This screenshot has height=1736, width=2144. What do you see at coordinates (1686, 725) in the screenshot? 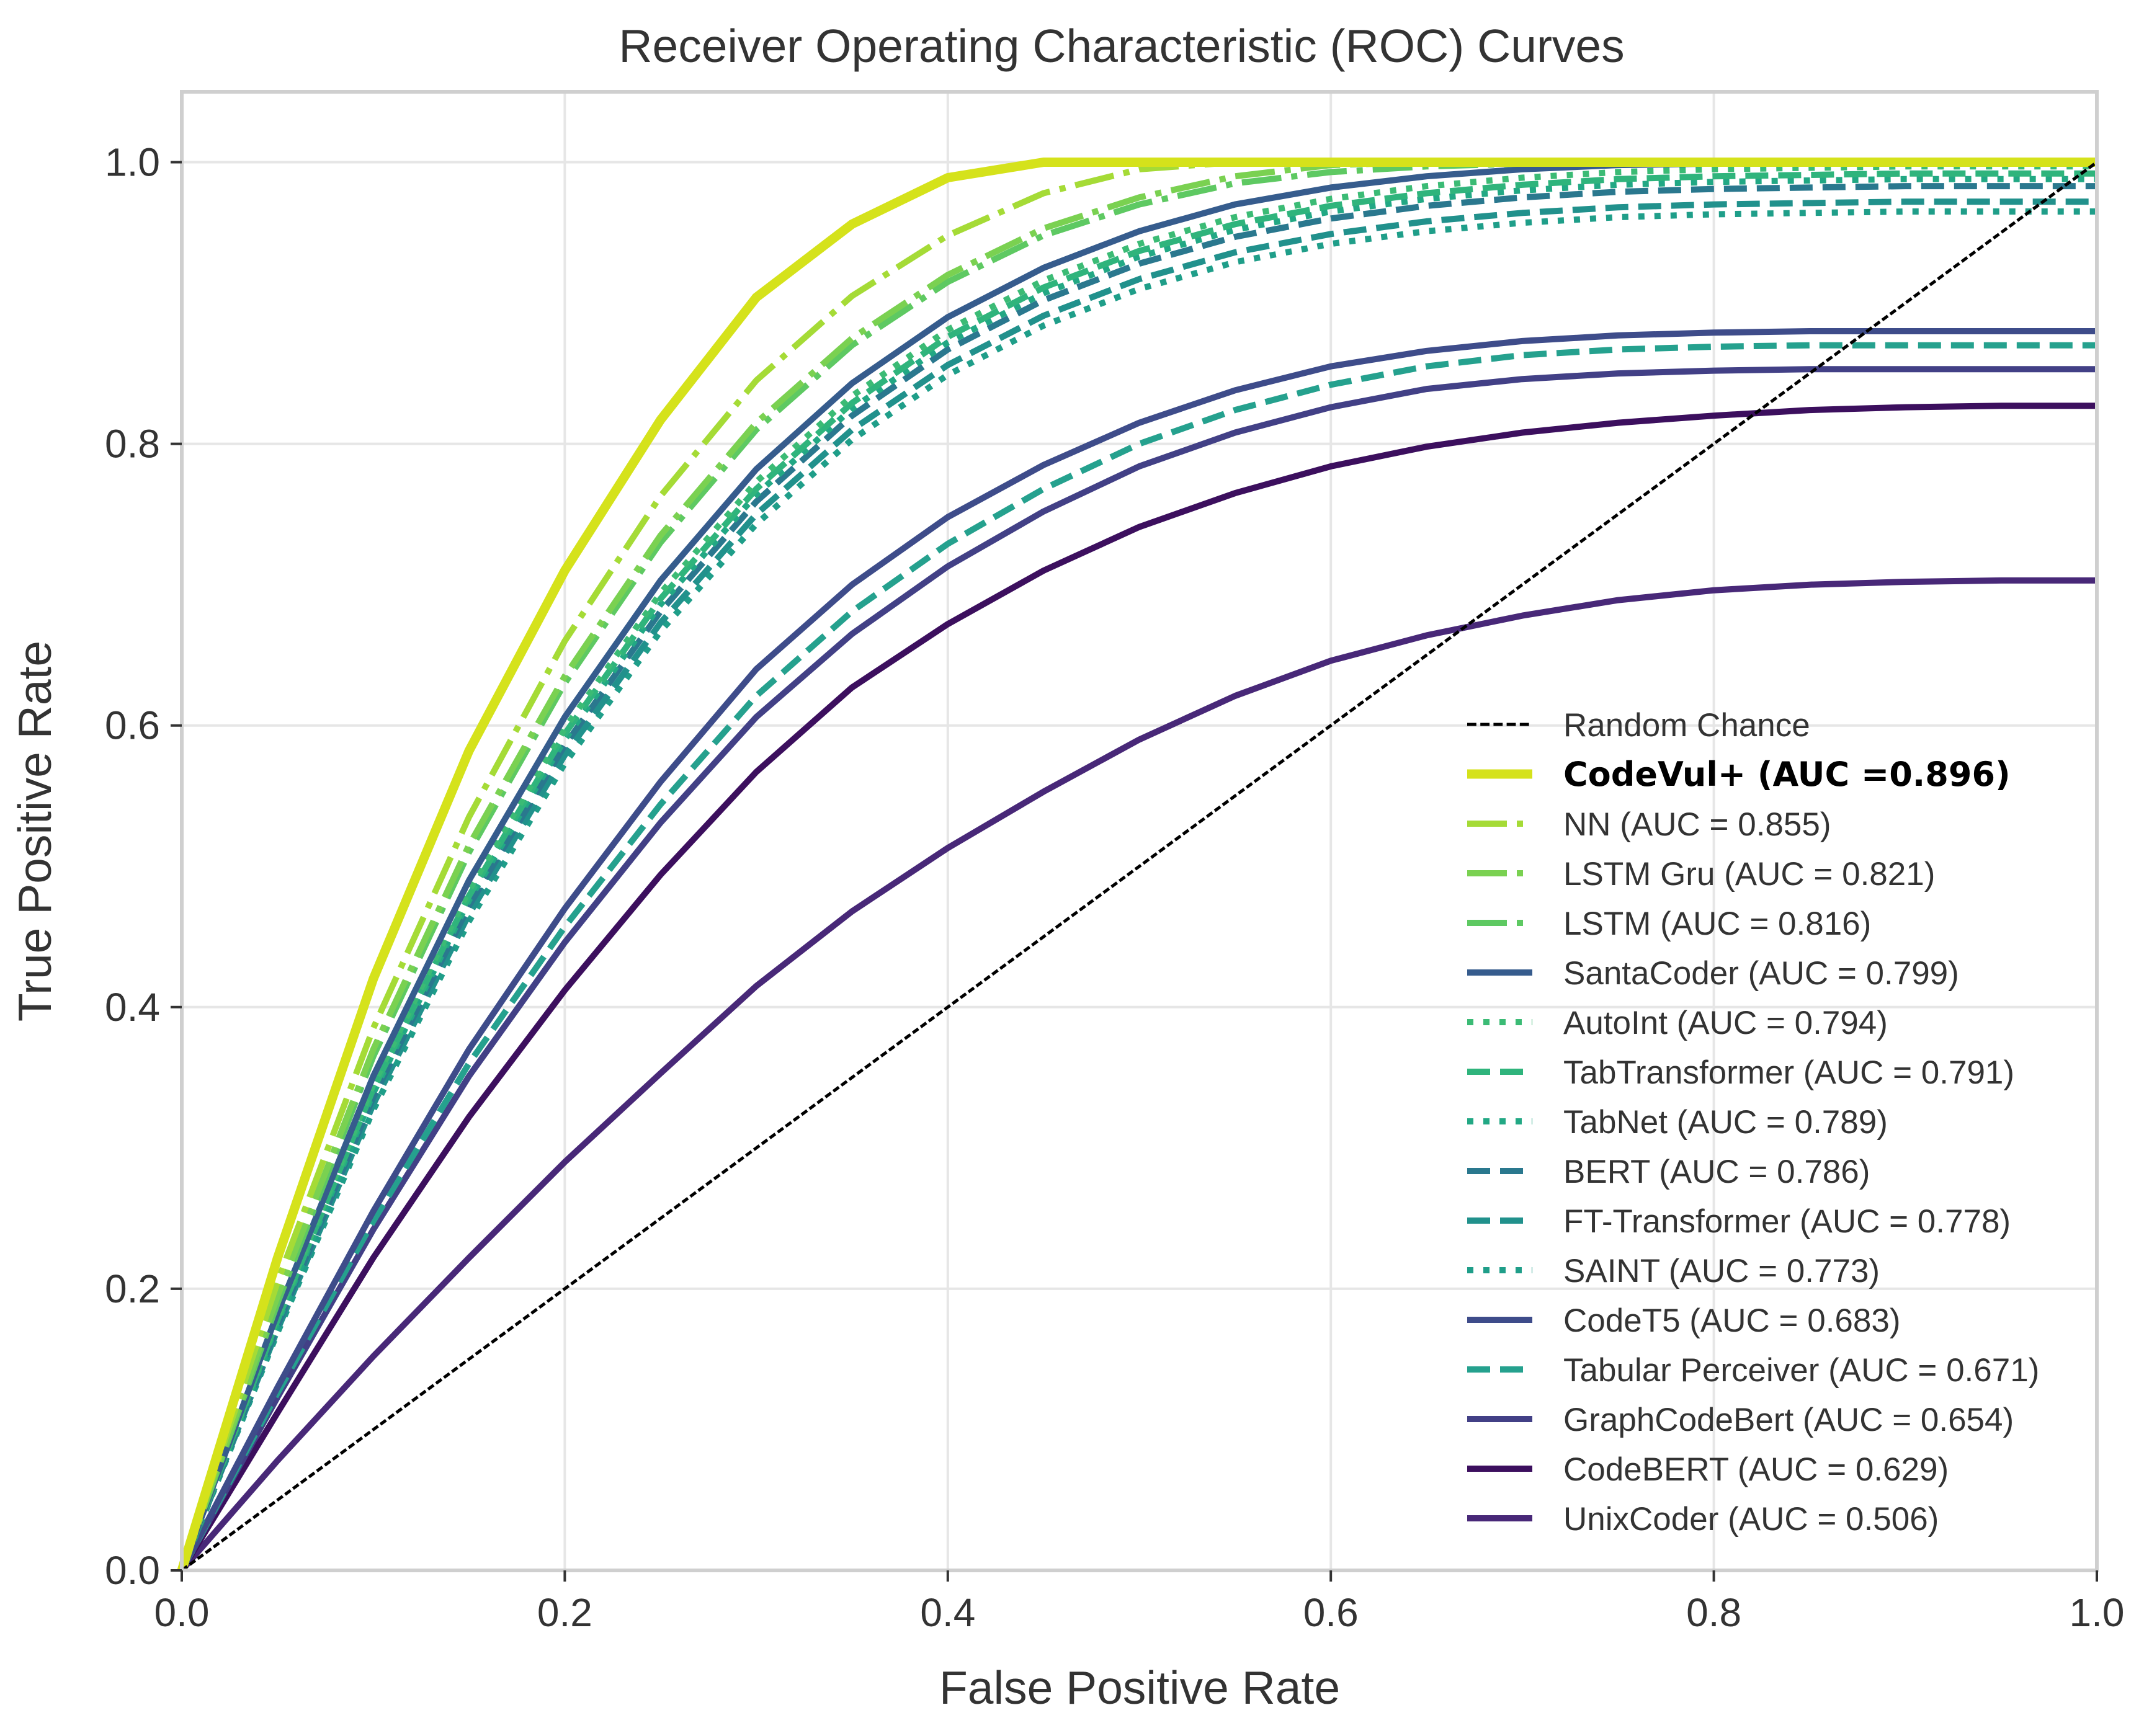
I see `legend-label: Random Chance` at bounding box center [1686, 725].